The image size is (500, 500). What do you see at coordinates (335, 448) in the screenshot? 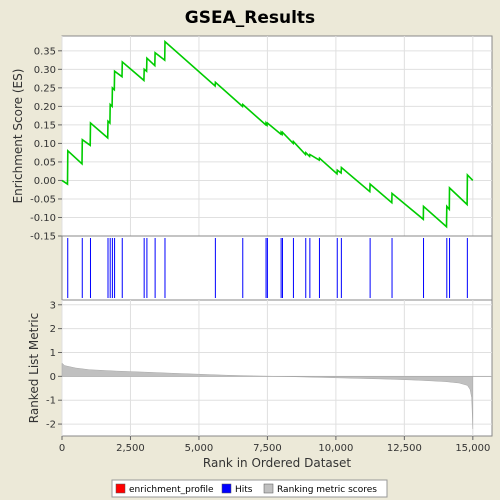
I see `x-tick-label: 10,000` at bounding box center [335, 448].